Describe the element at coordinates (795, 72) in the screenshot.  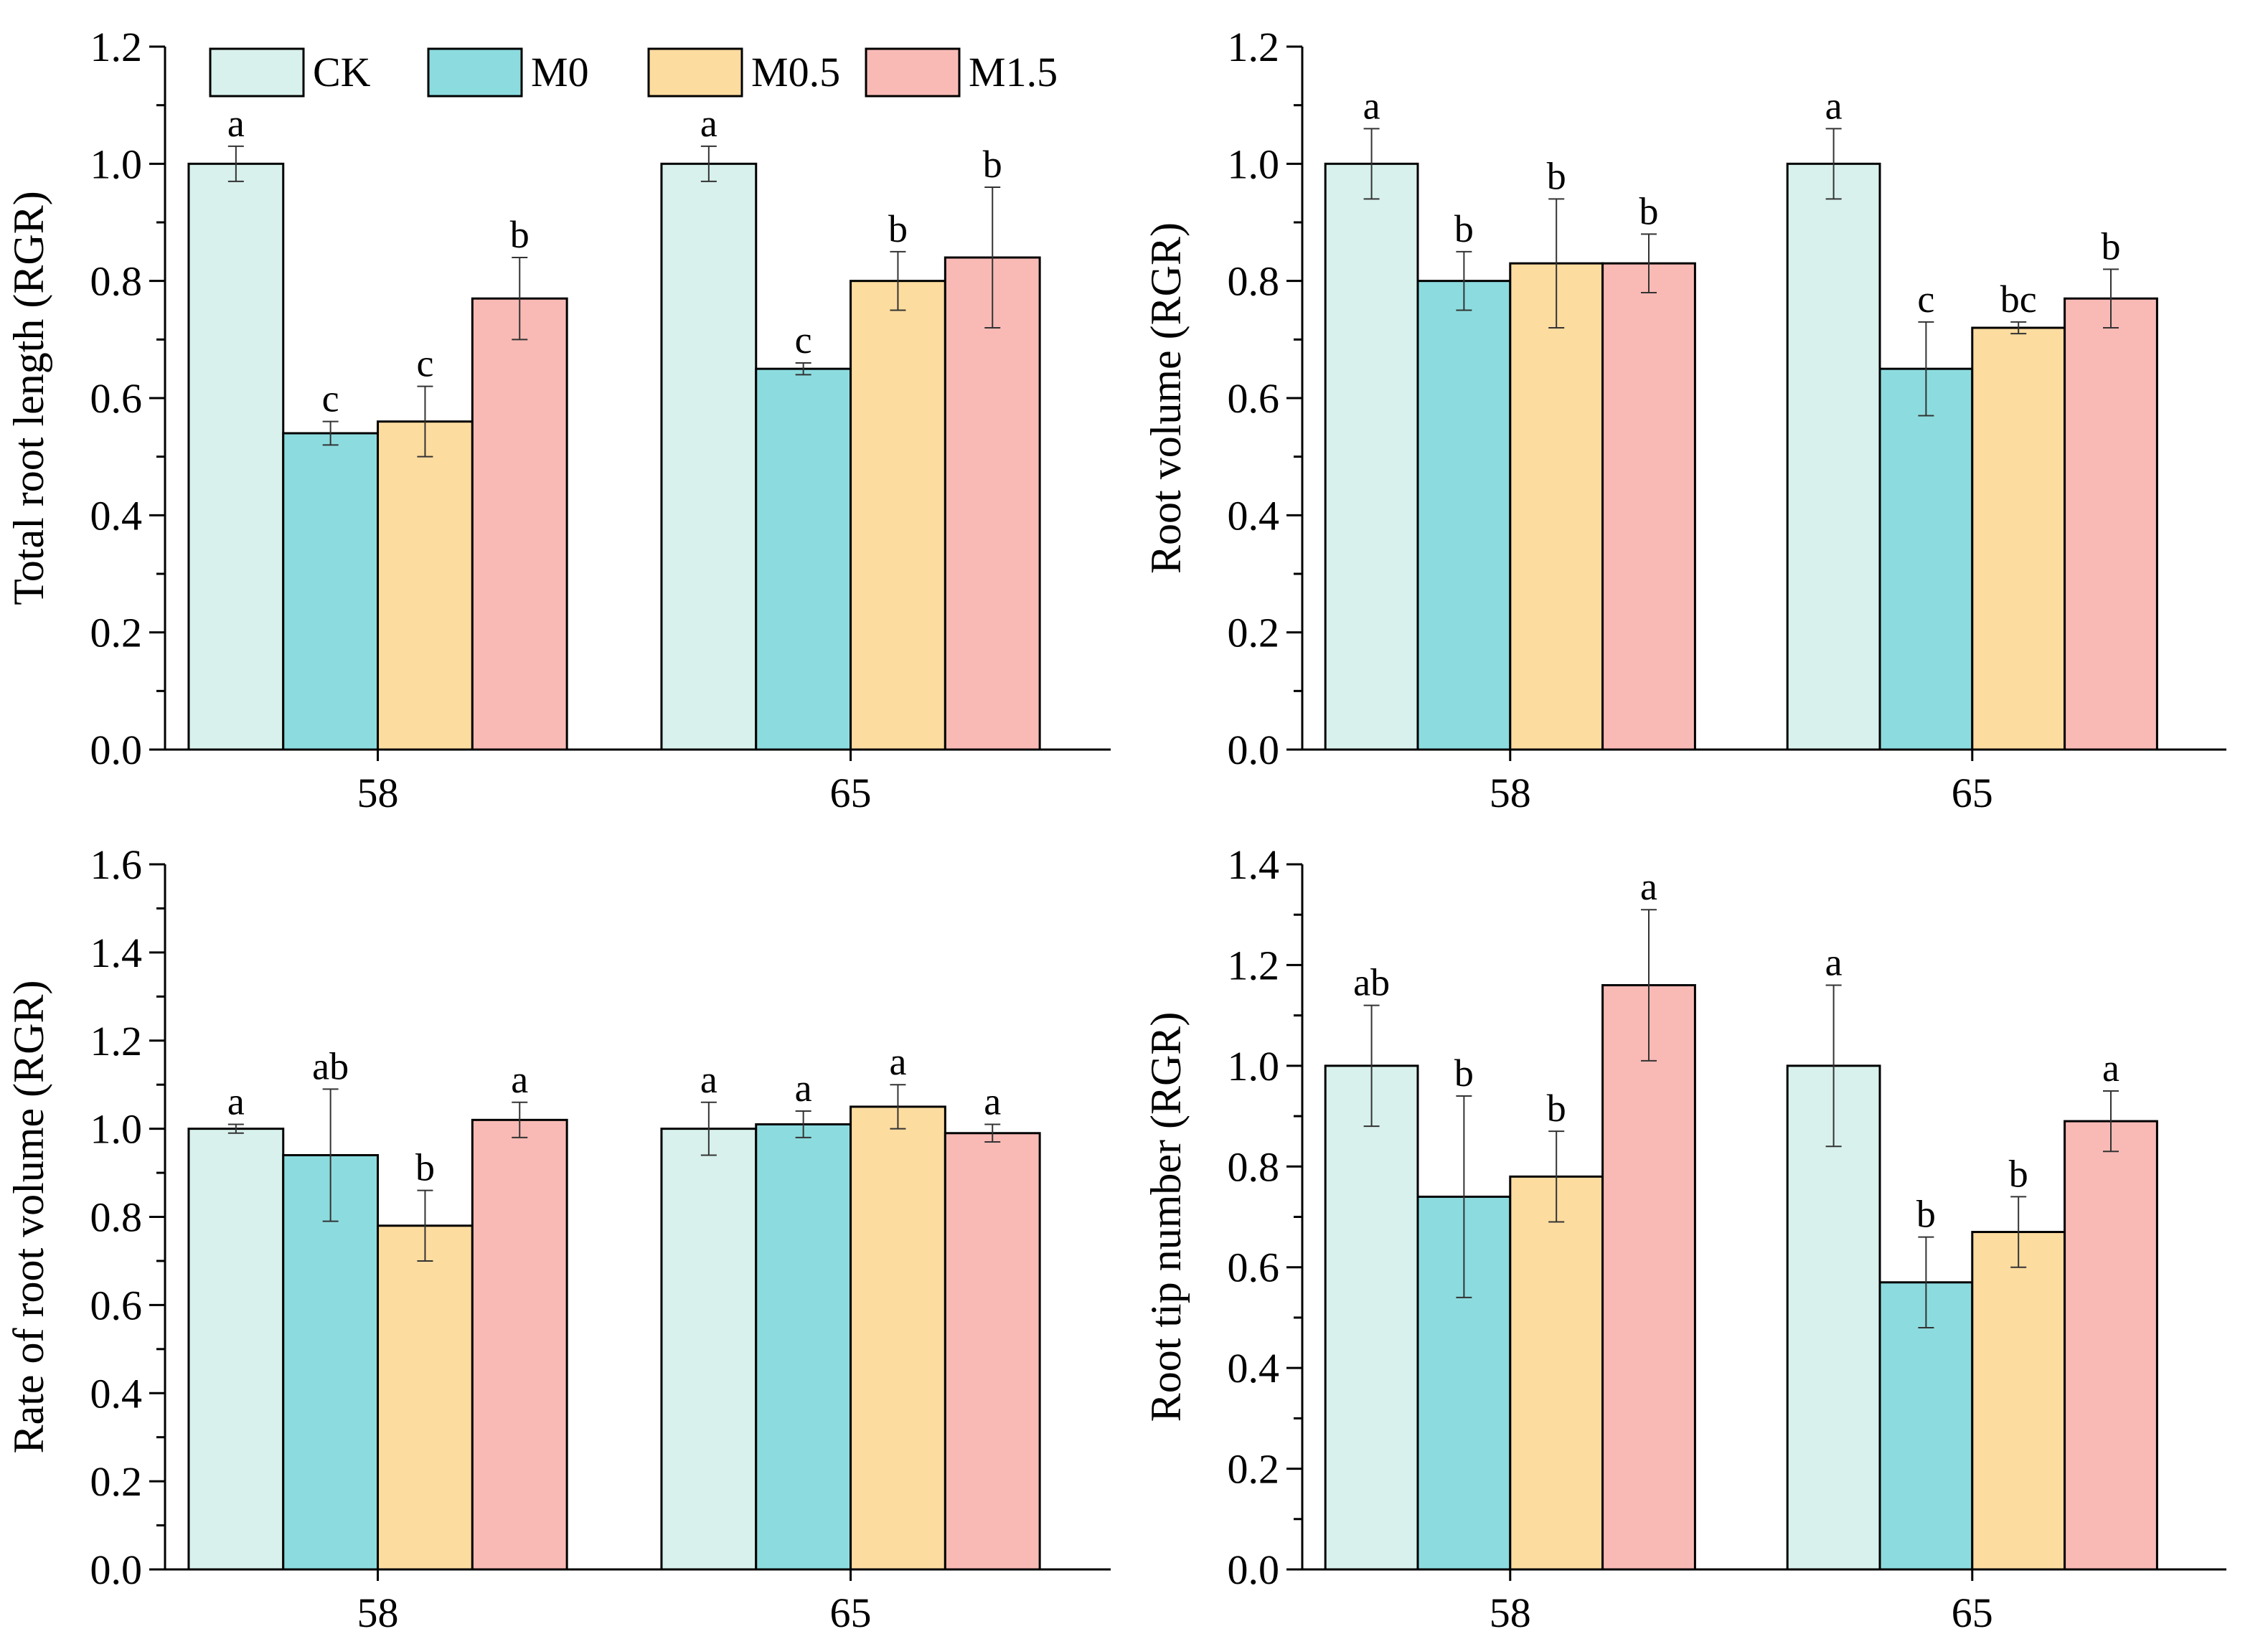
I see `legend-label-M0.5: M0.5` at that location.